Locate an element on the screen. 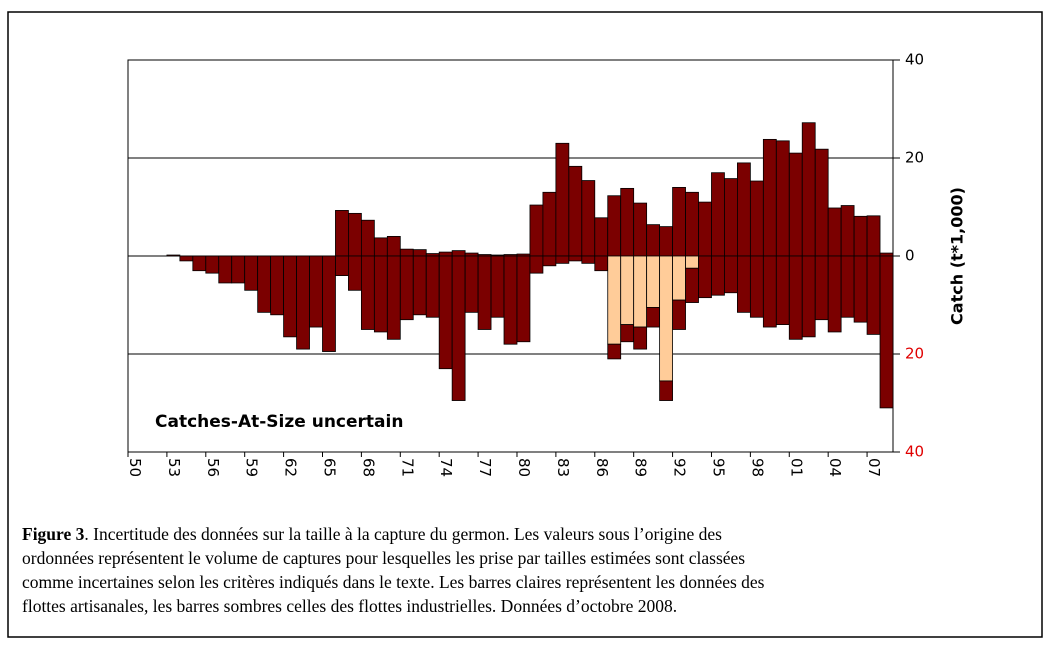  x-tick-label: 77 is located at coordinates (485, 467).